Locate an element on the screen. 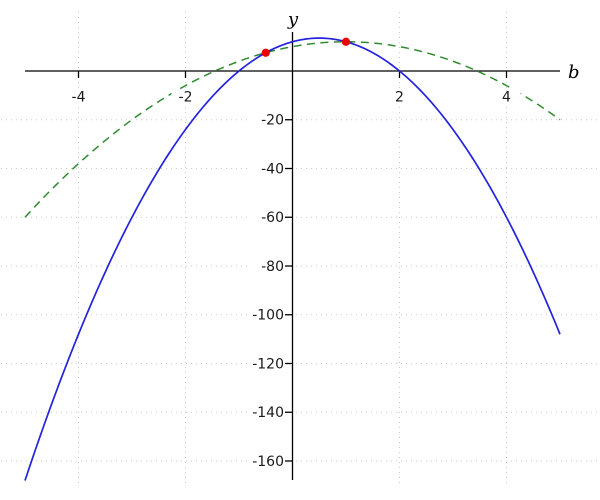  x-axis-label: b is located at coordinates (574, 72).